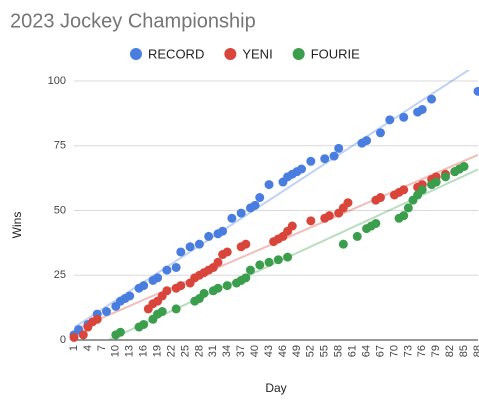  I want to click on x-tick-label: 58, so click(339, 351).